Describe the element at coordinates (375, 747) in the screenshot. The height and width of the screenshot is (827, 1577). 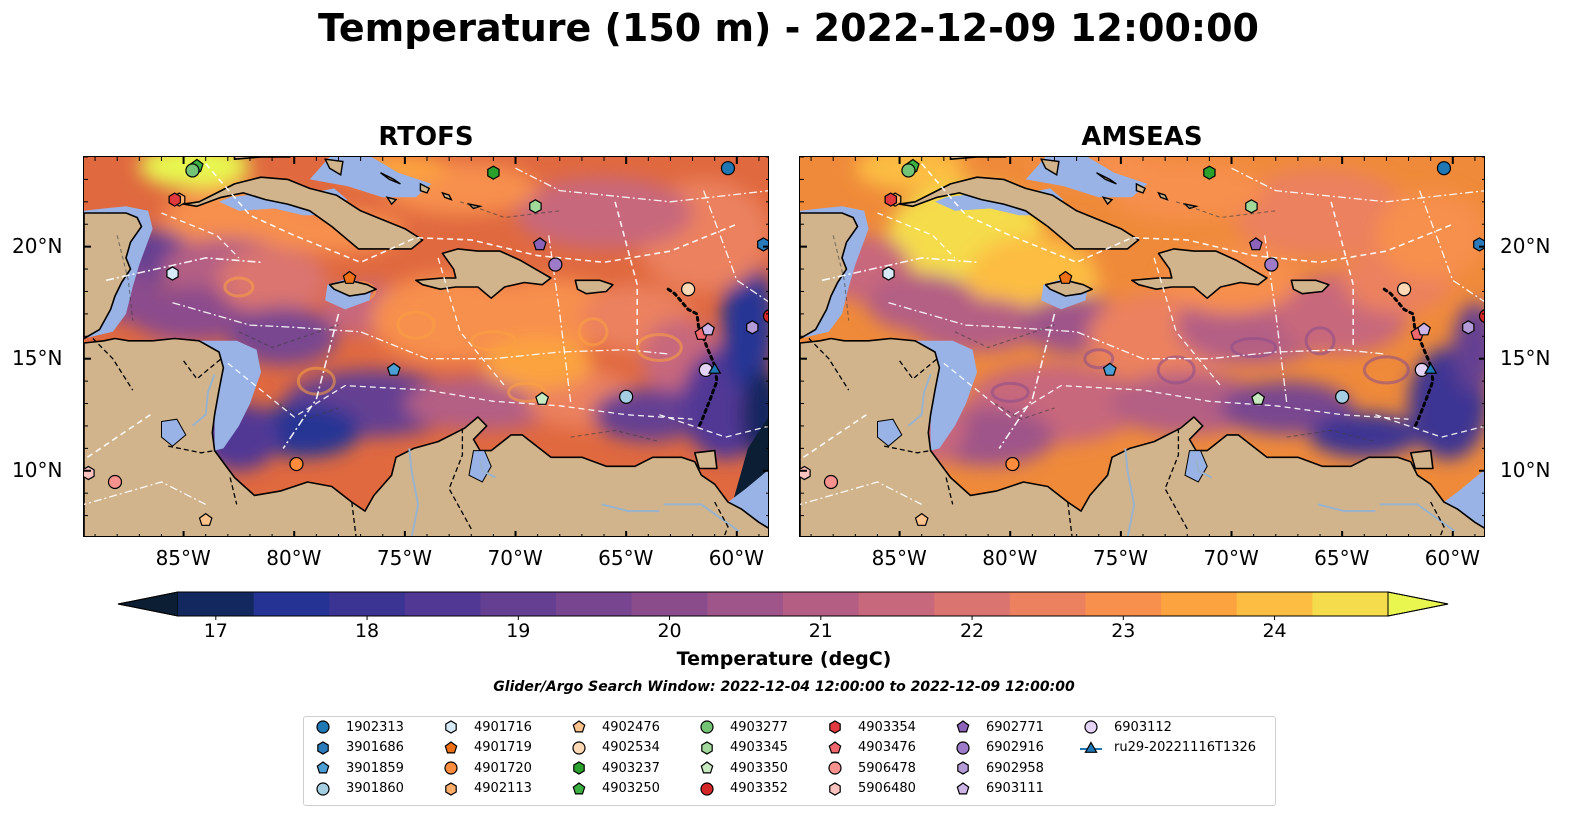
I see `legend-label: 3901686` at that location.